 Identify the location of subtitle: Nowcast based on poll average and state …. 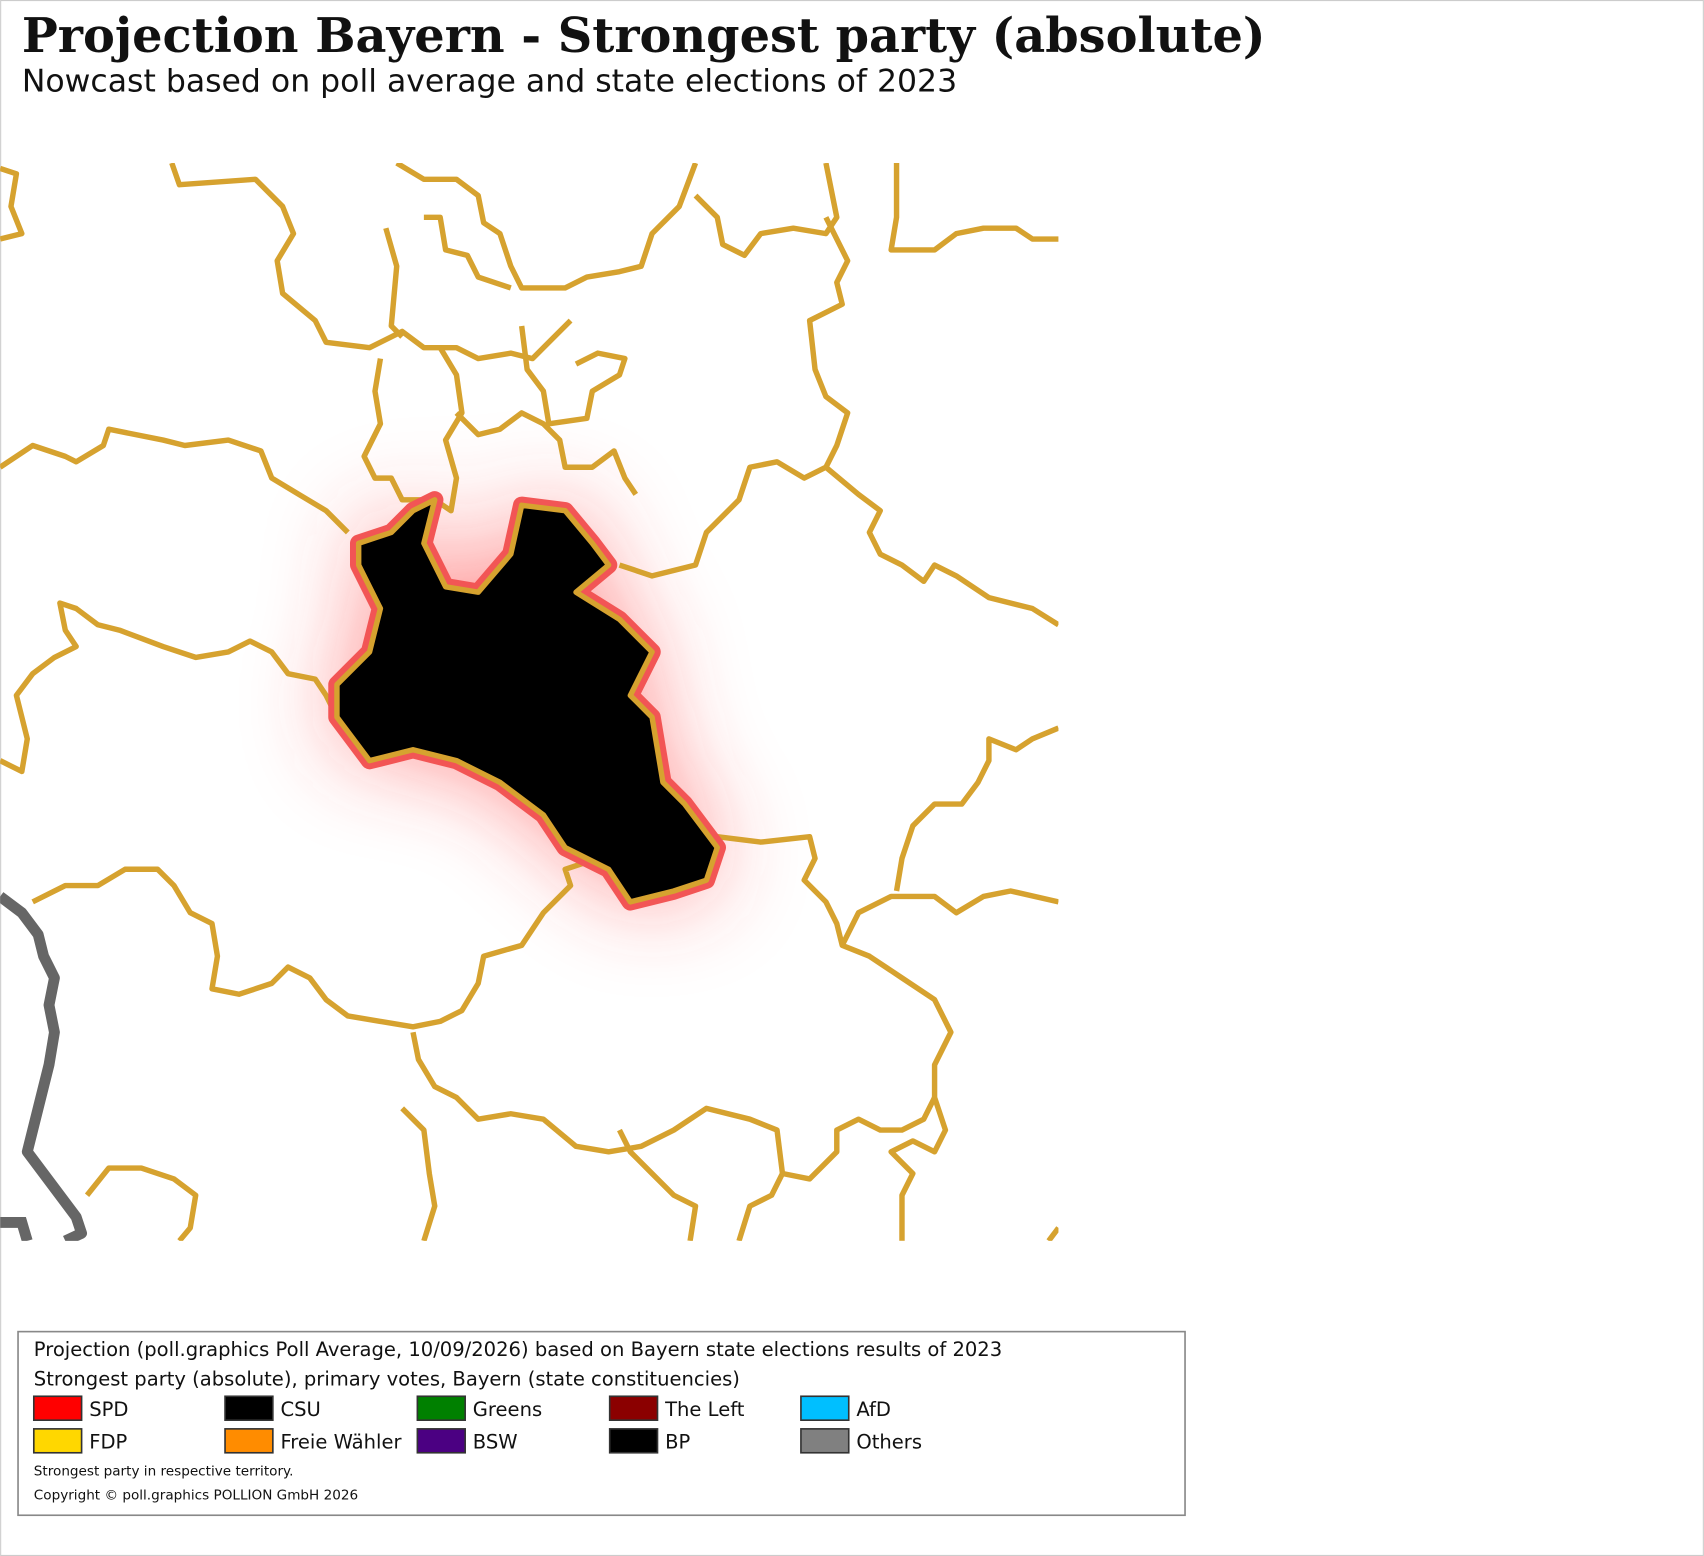
(489, 81).